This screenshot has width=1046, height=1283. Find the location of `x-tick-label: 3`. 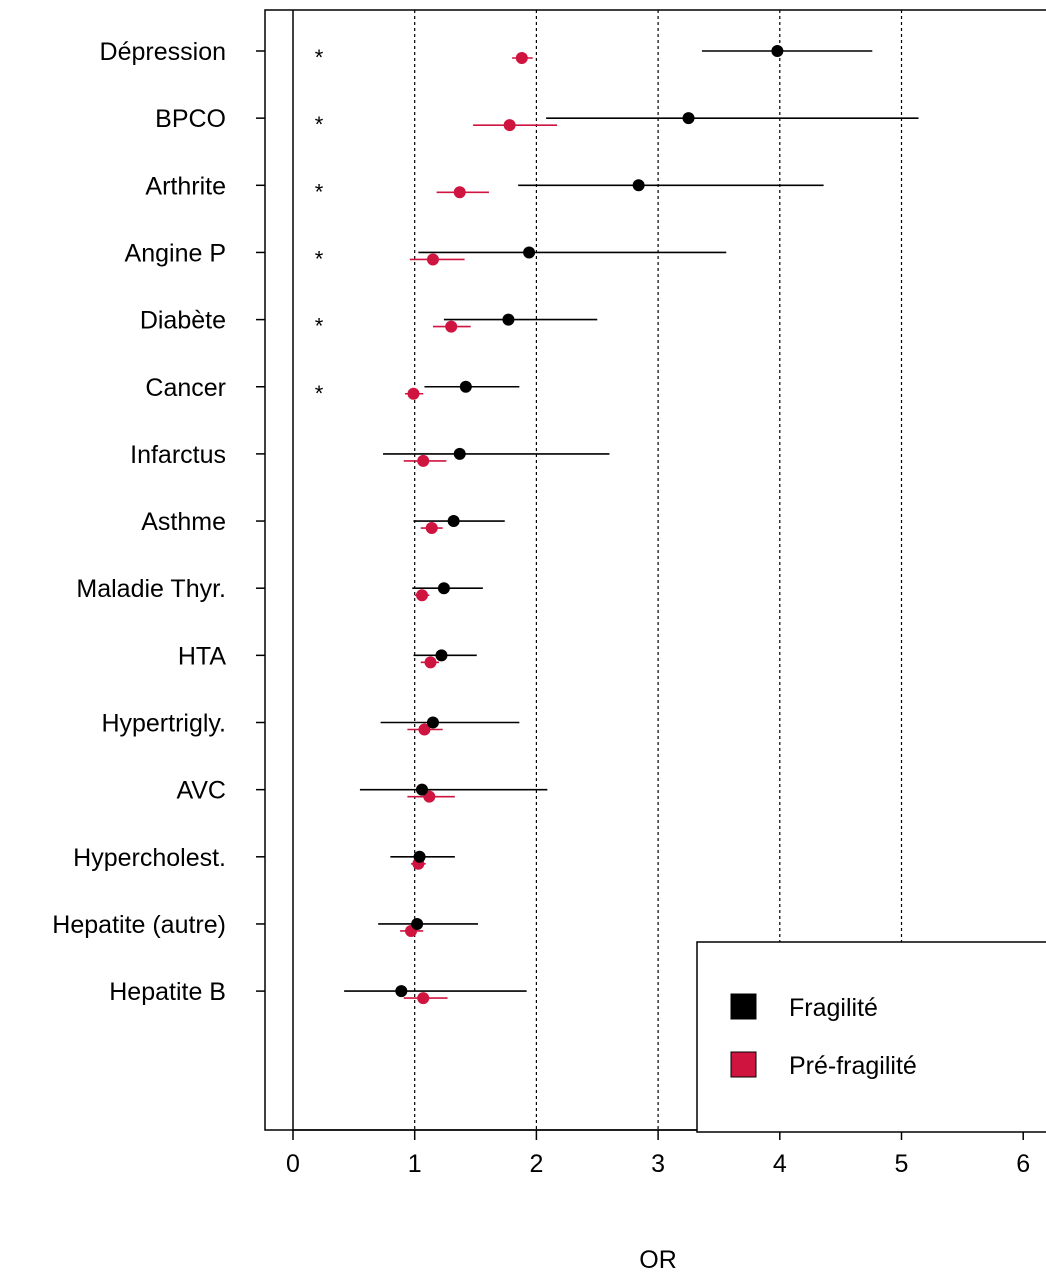

x-tick-label: 3 is located at coordinates (658, 1164).